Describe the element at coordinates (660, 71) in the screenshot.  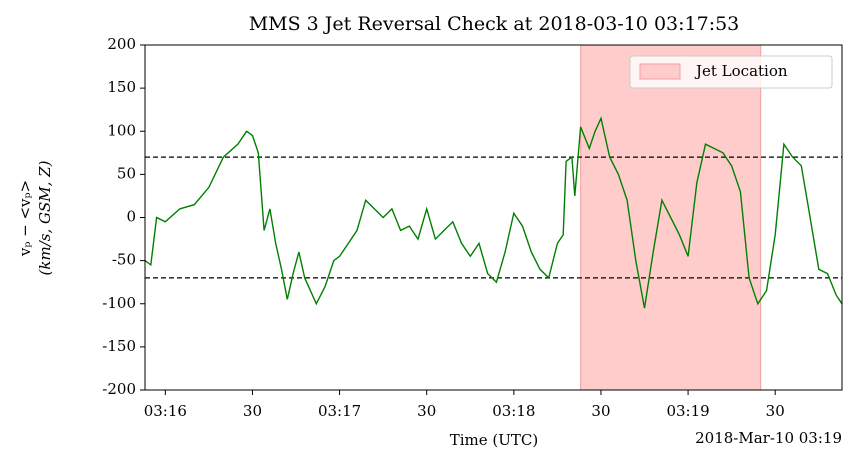
I see `legend-swatch` at that location.